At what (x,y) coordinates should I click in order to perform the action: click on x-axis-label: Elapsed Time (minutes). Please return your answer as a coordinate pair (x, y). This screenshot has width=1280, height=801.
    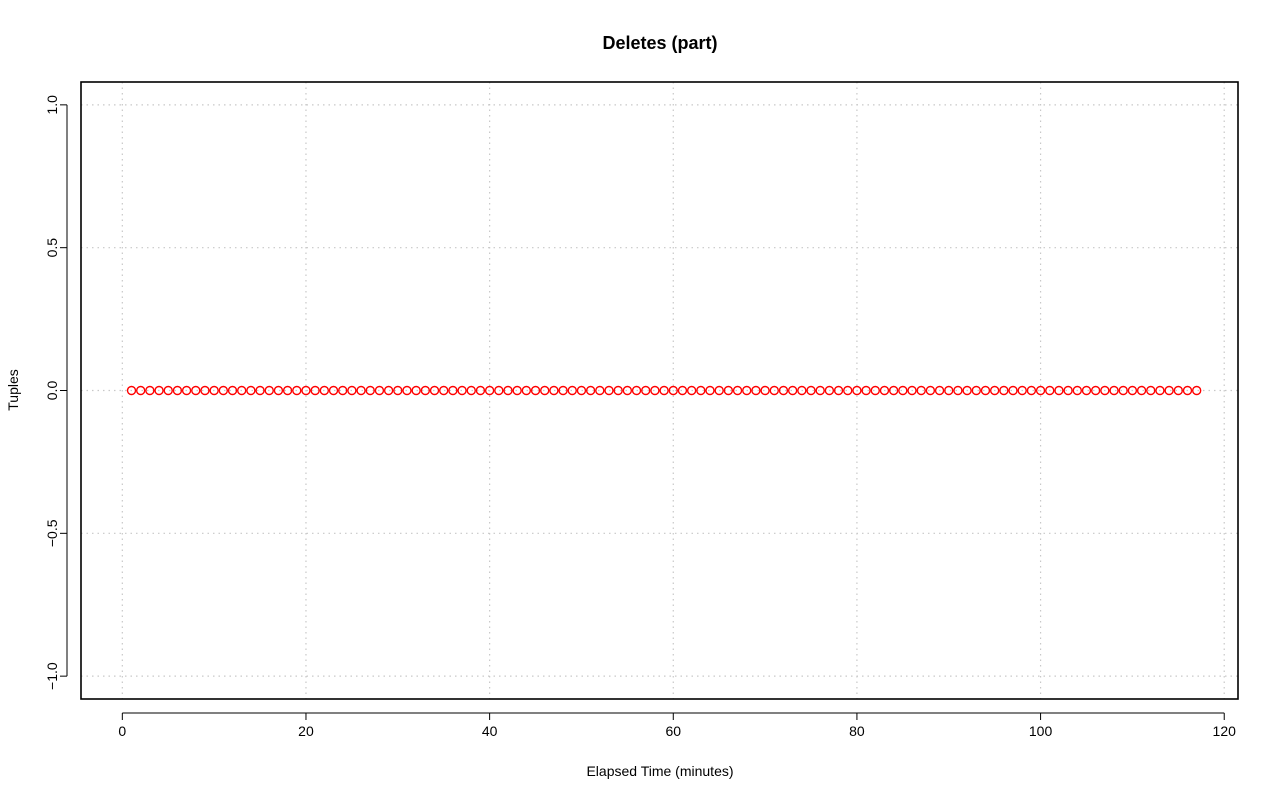
    Looking at the image, I should click on (659, 771).